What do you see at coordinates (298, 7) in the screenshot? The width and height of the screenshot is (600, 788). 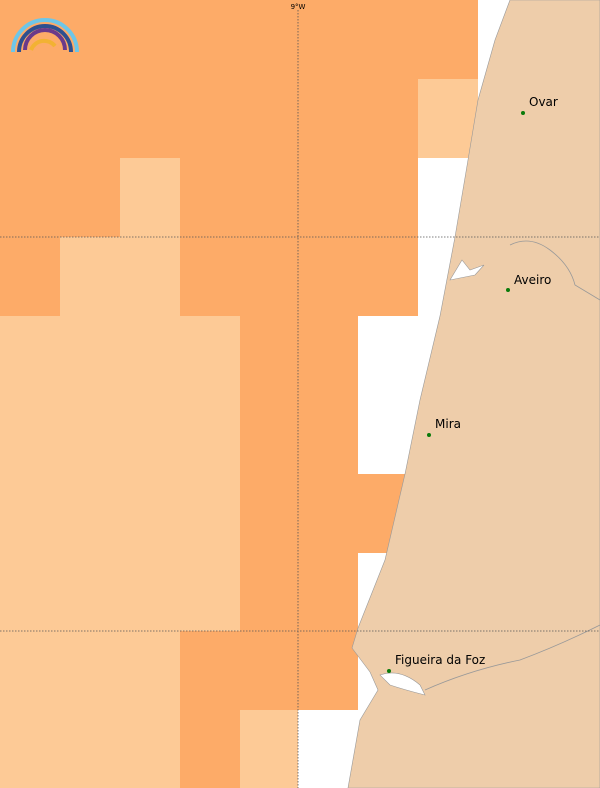 I see `graticule-label: 9°W` at bounding box center [298, 7].